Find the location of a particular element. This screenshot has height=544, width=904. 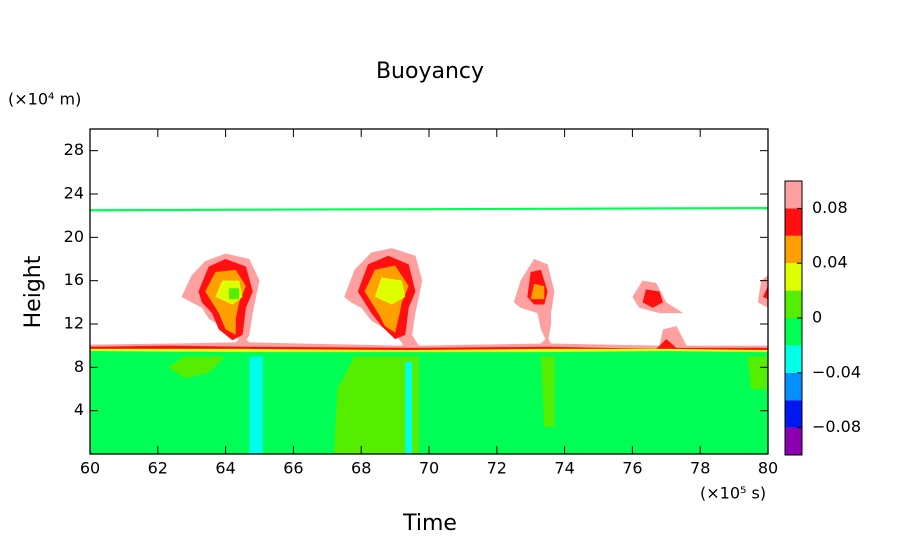

colorbar-tick-label: 0 is located at coordinates (817, 317).